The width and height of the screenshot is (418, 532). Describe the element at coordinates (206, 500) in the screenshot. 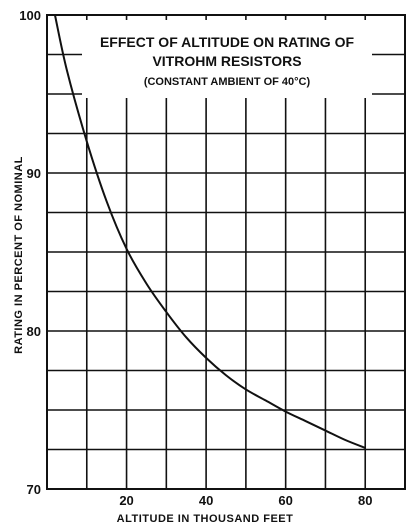

I see `x-tick-label: 40` at that location.